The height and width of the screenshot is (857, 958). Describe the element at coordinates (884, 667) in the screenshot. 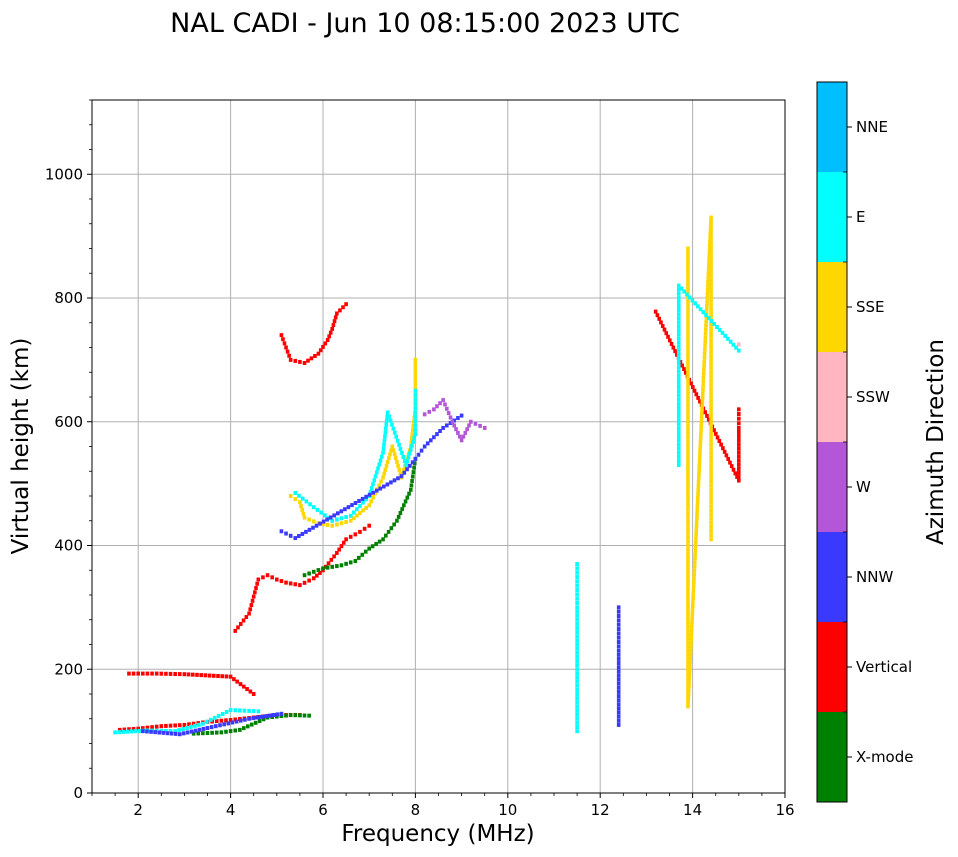

I see `colorbar-tick-label: Vertical` at that location.